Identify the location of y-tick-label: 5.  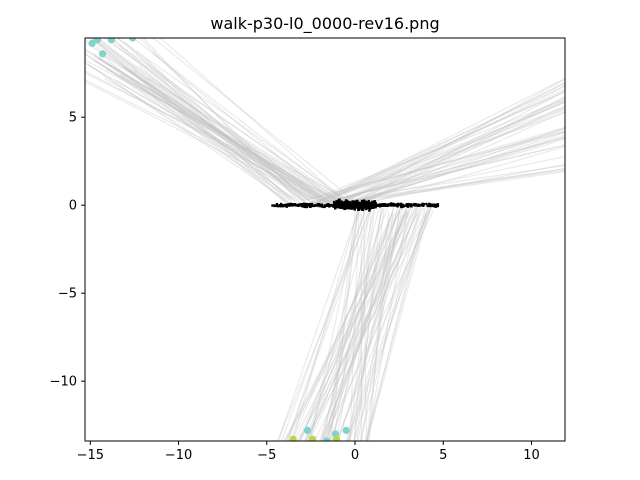
(73, 118).